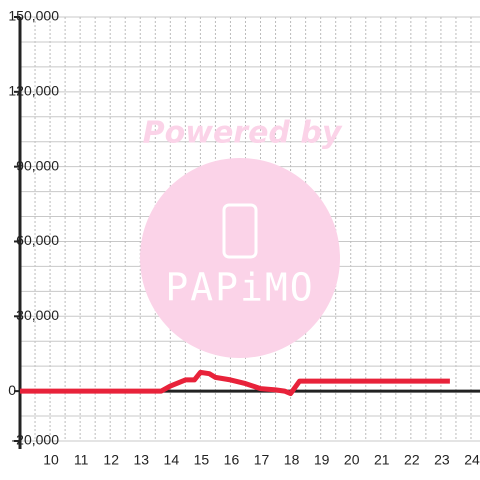 This screenshot has width=480, height=480. Describe the element at coordinates (412, 460) in the screenshot. I see `x-tick-label: 22` at that location.